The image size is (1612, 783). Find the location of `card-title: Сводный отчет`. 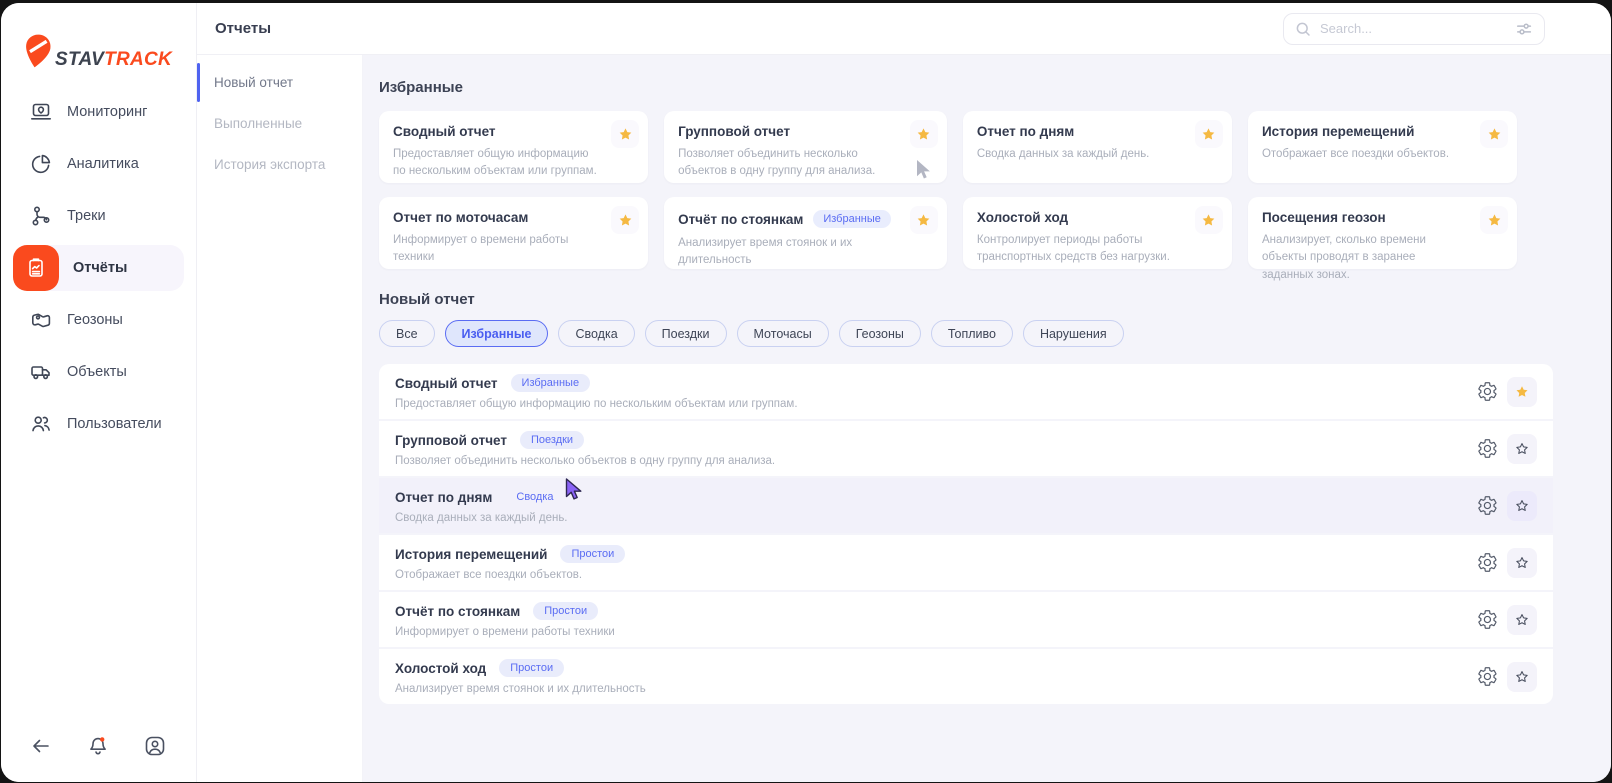

card-title: Сводный отчет is located at coordinates (444, 131).